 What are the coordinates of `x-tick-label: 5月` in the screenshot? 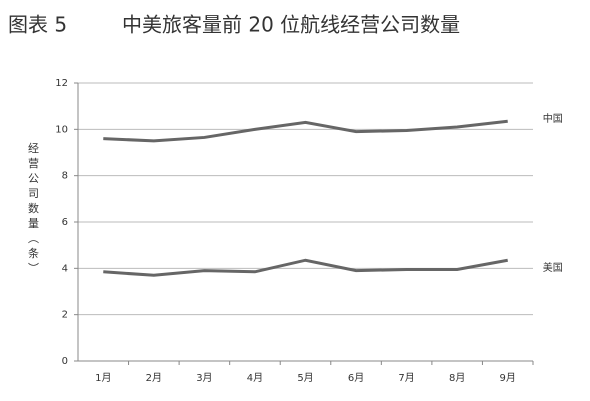 It's located at (305, 378).